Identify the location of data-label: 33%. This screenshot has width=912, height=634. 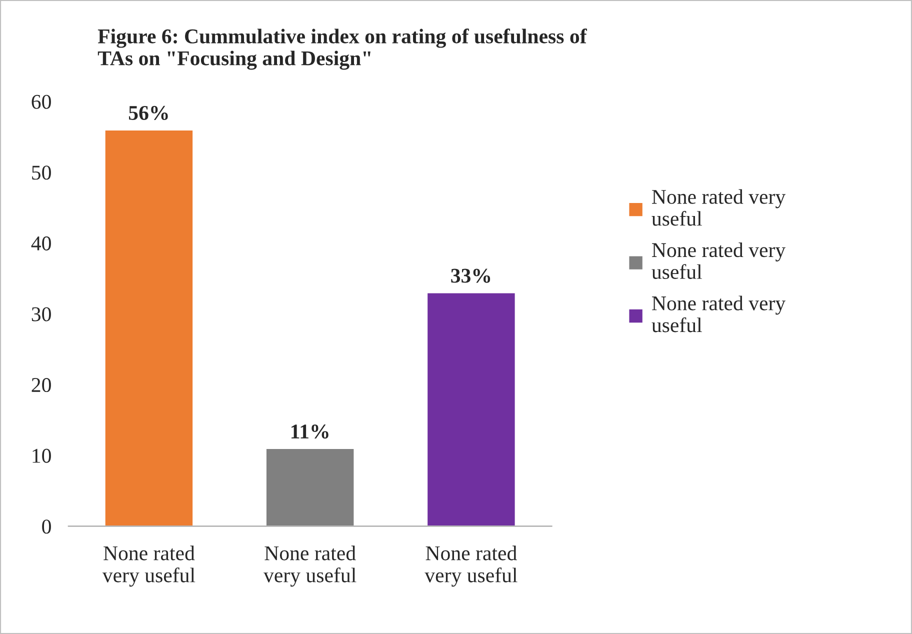
(470, 275).